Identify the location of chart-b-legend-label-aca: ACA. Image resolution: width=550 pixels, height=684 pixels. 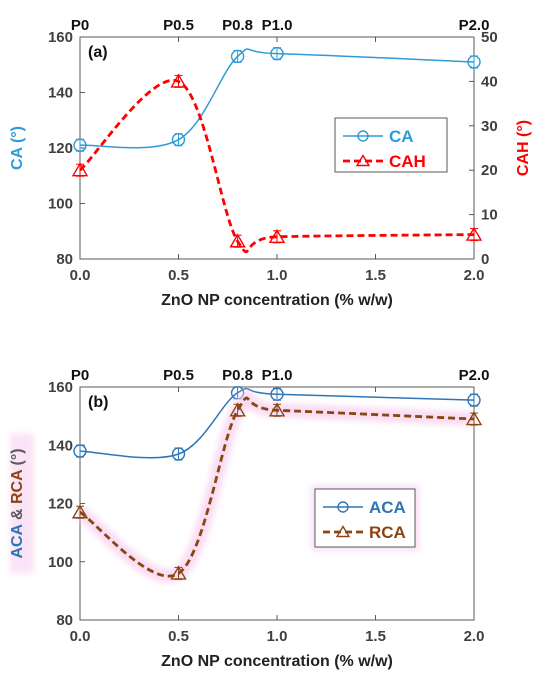
(387, 507).